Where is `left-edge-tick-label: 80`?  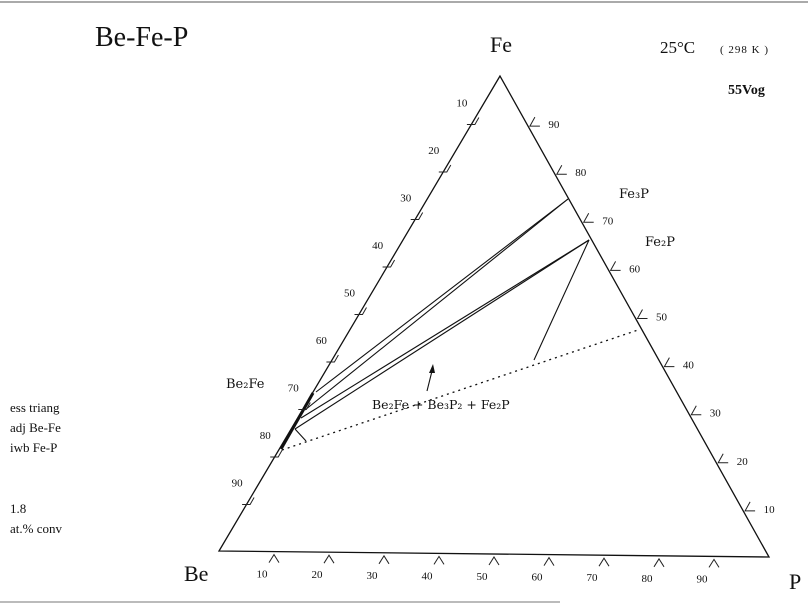
left-edge-tick-label: 80 is located at coordinates (266, 436).